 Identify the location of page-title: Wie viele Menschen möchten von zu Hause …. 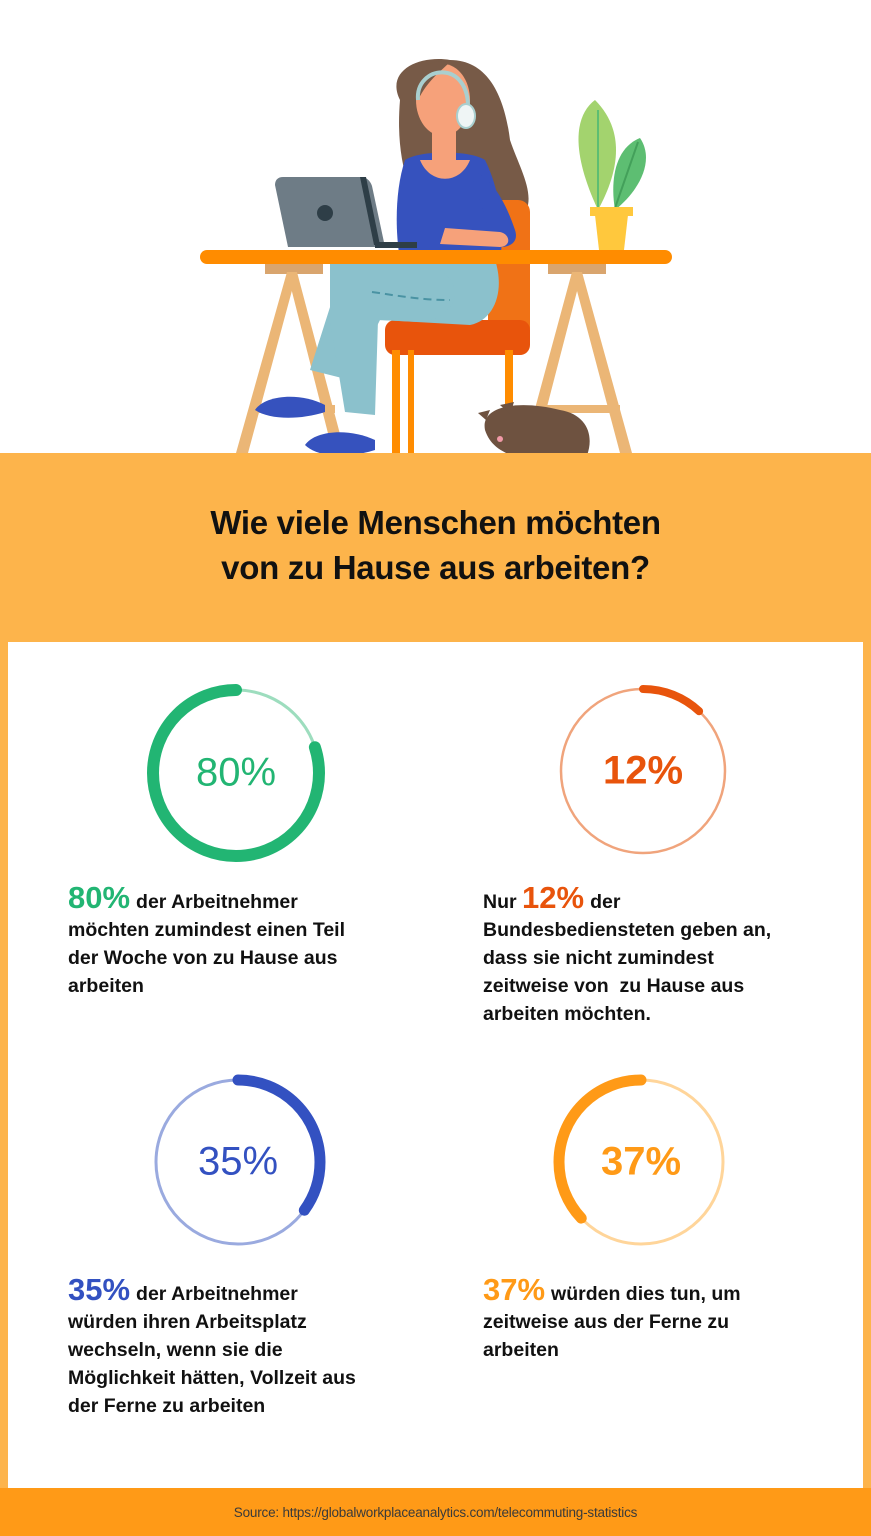
(435, 545).